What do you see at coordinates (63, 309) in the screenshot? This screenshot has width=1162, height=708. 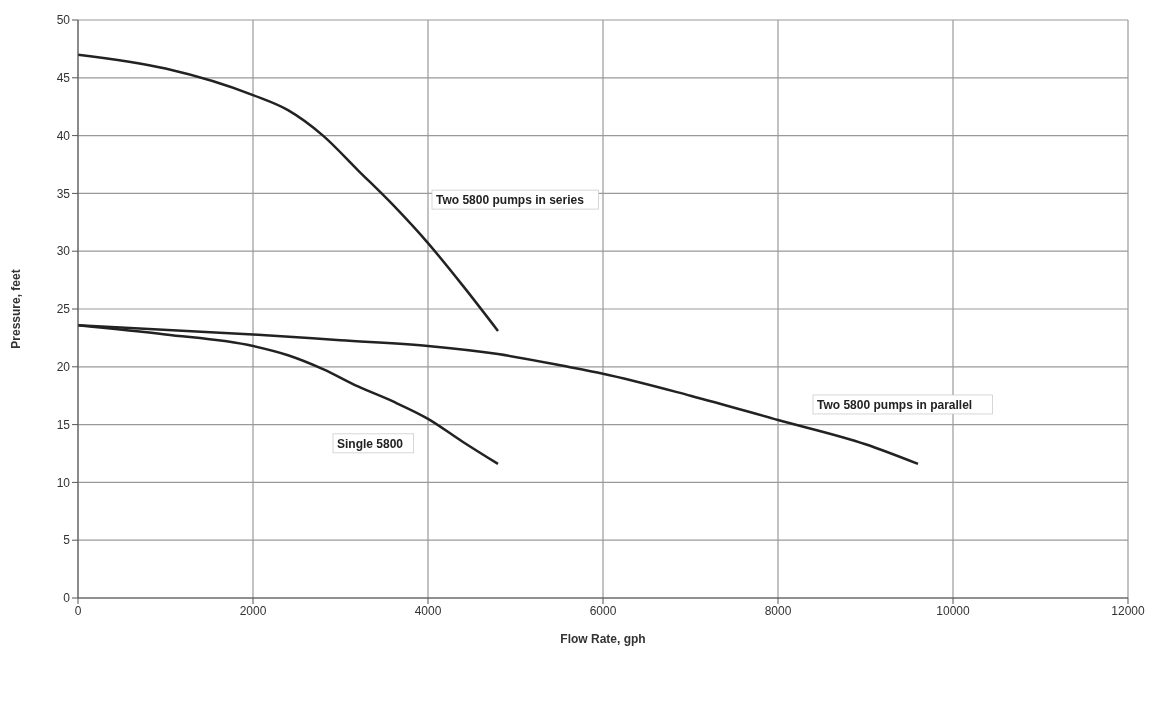 I see `y-tick-label: 25` at bounding box center [63, 309].